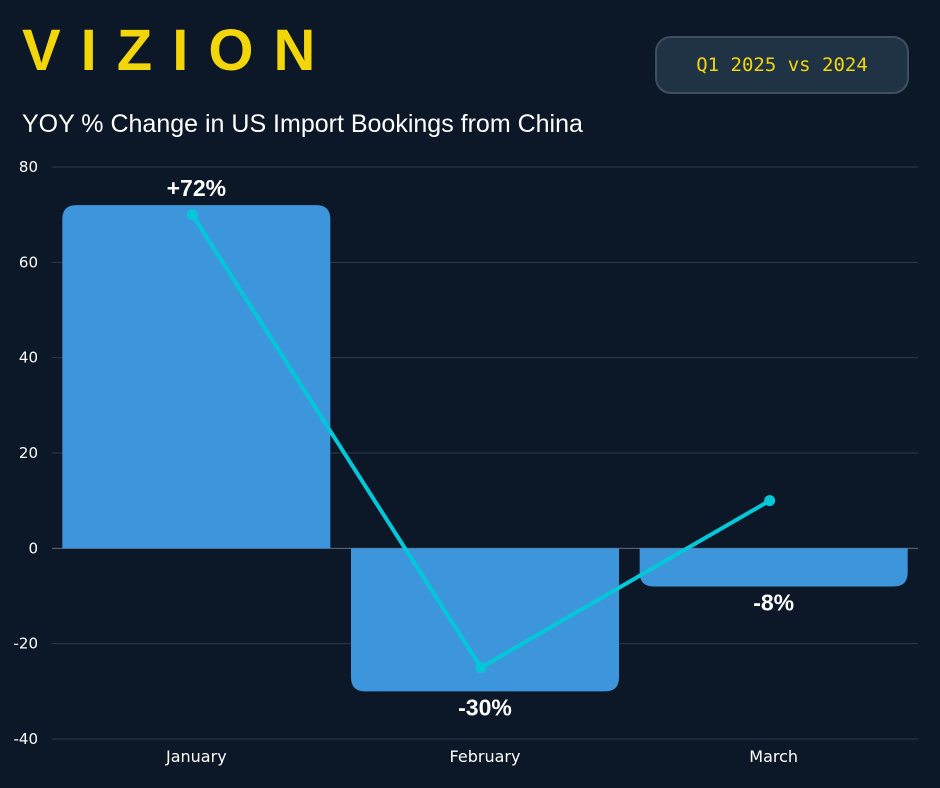  What do you see at coordinates (179, 50) in the screenshot?
I see `vizion-logo: VIZION` at bounding box center [179, 50].